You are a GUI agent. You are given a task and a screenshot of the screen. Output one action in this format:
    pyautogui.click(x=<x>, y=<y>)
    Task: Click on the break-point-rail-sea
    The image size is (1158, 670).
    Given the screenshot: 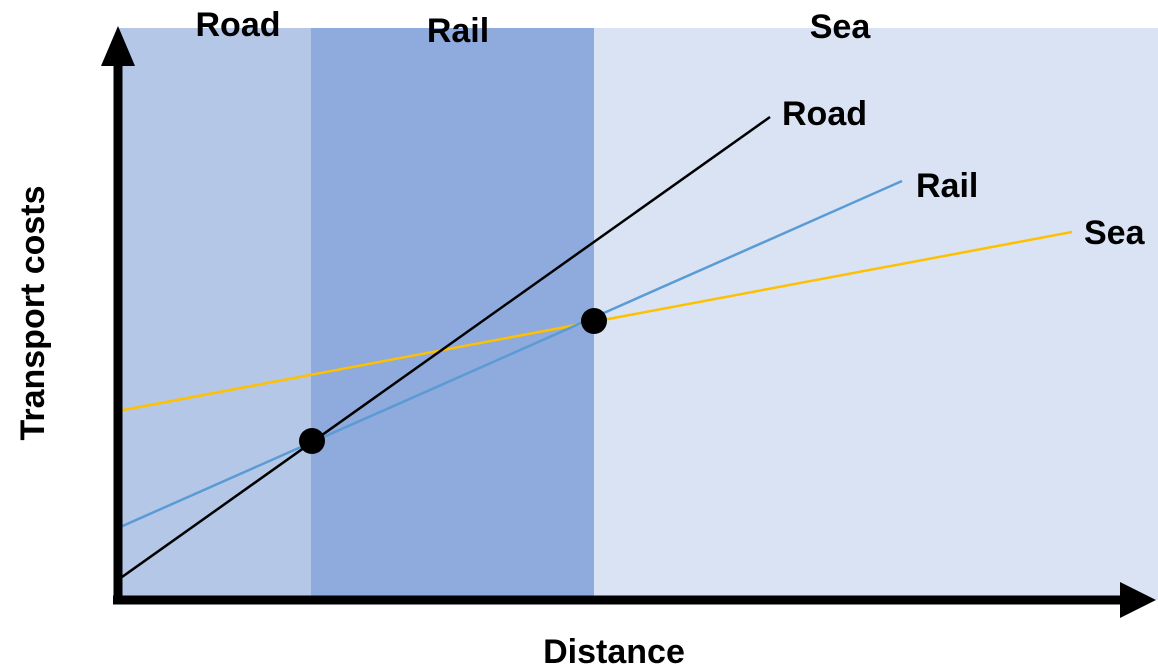 What is the action you would take?
    pyautogui.click(x=594, y=321)
    